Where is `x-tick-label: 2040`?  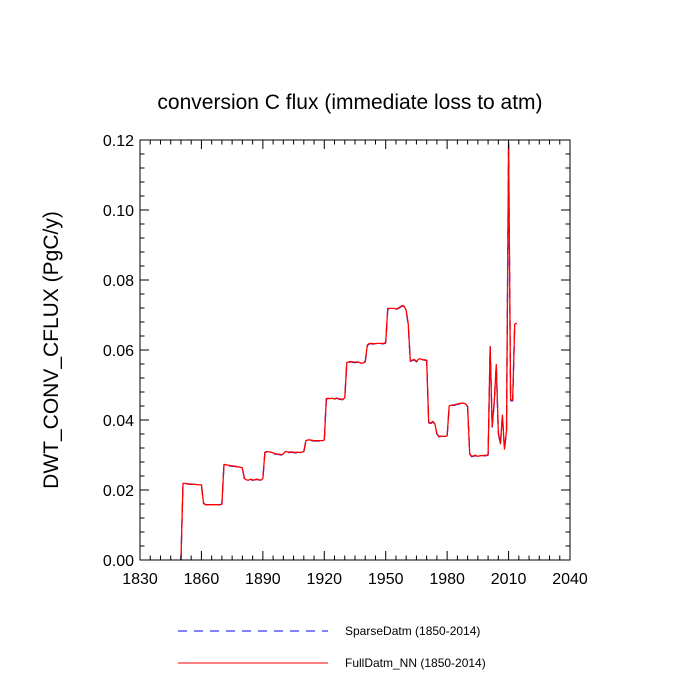 x-tick-label: 2040 is located at coordinates (570, 579).